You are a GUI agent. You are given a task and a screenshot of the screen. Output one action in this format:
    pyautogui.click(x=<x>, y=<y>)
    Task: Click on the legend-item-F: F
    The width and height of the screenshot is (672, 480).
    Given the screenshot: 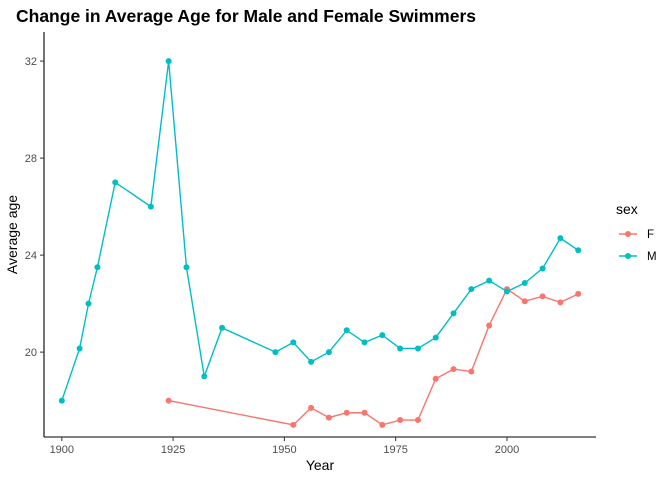 What is the action you would take?
    pyautogui.click(x=636, y=235)
    